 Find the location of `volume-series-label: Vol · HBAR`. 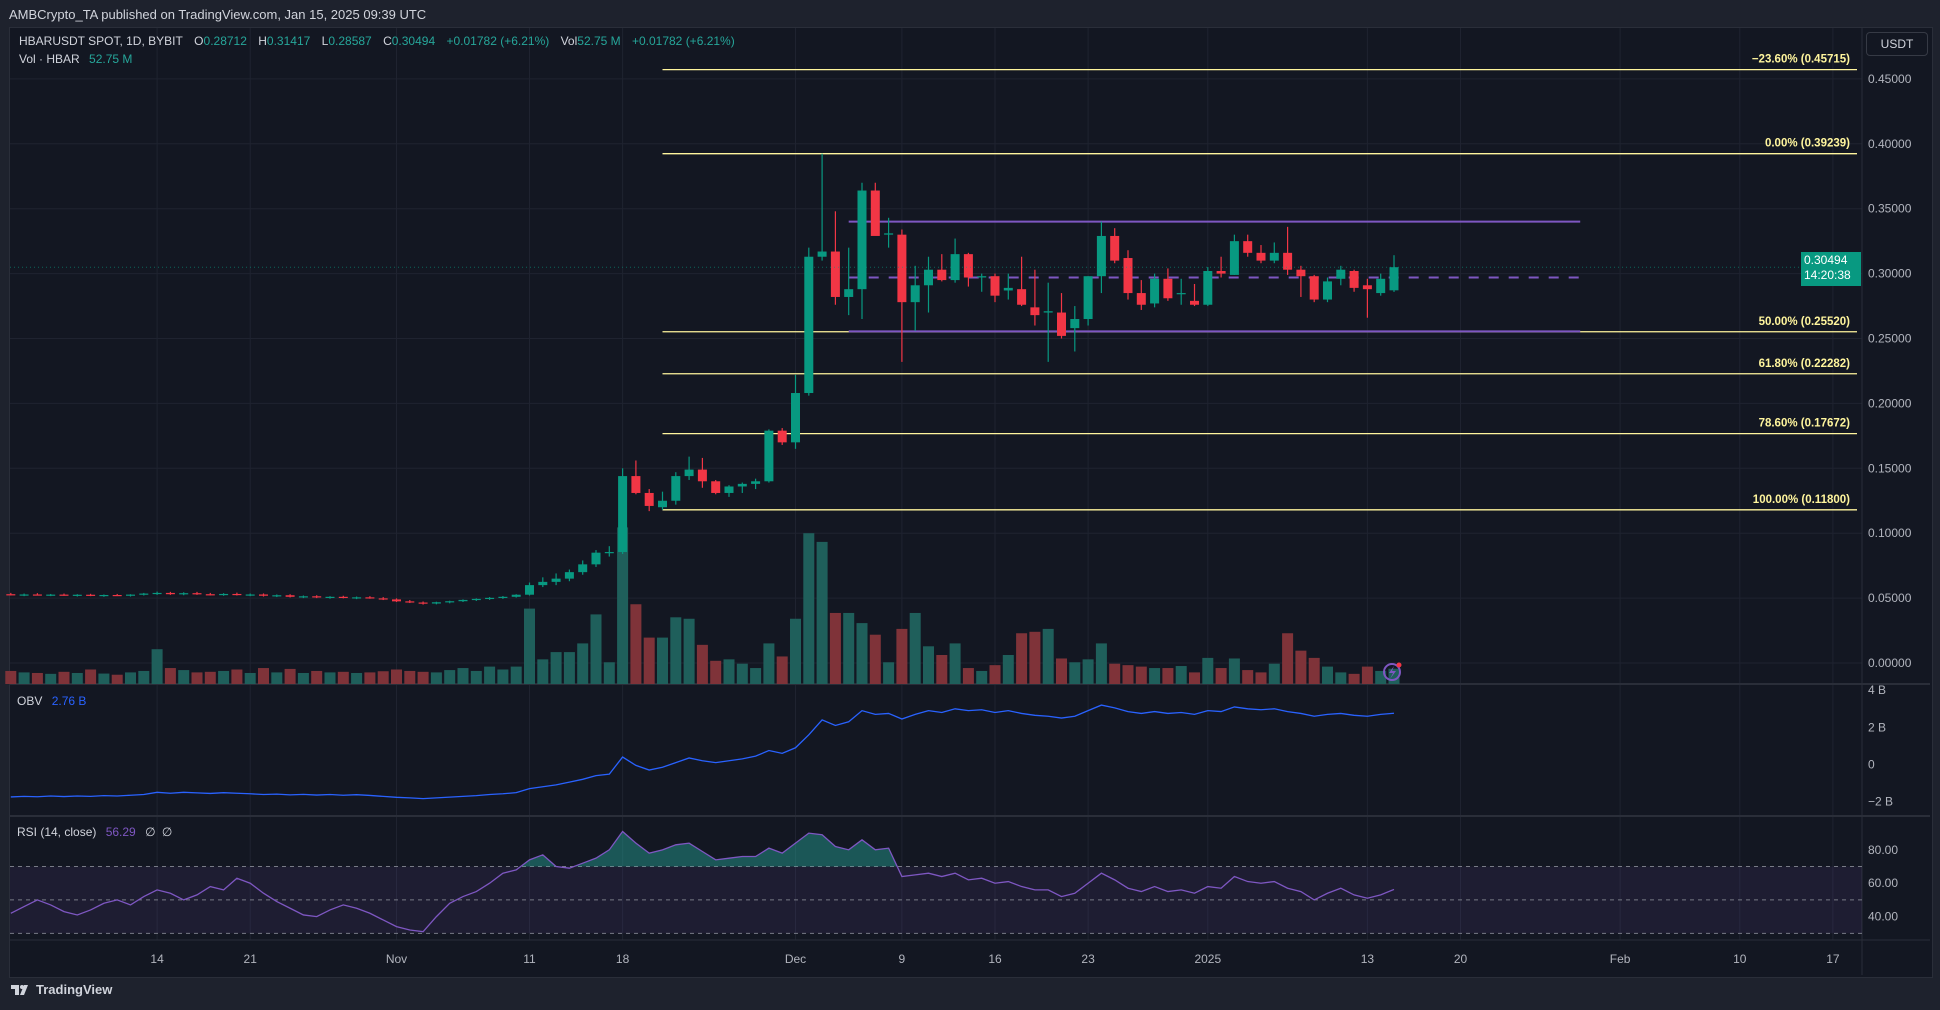

volume-series-label: Vol · HBAR is located at coordinates (49, 59).